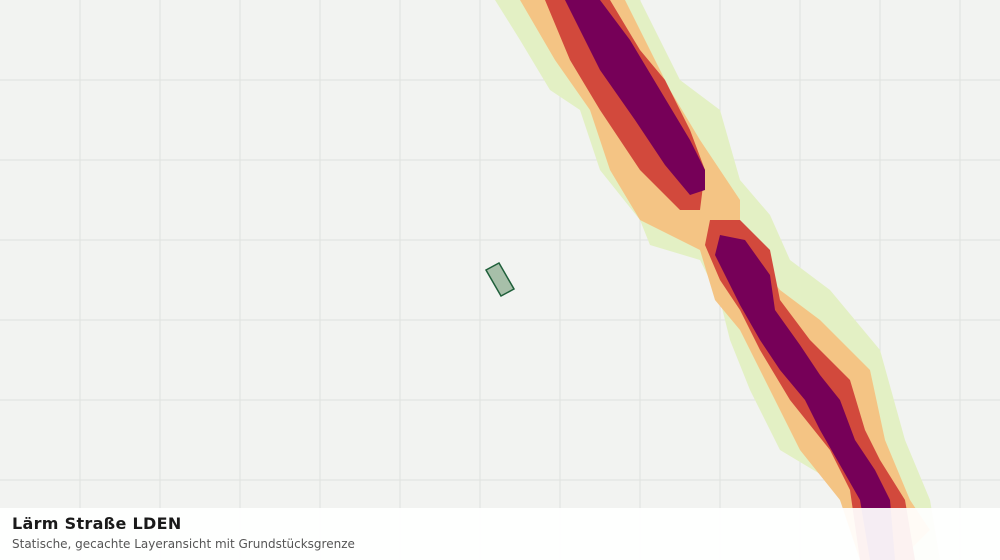 Image resolution: width=1000 pixels, height=560 pixels. I want to click on parcel-boundary, so click(500, 279).